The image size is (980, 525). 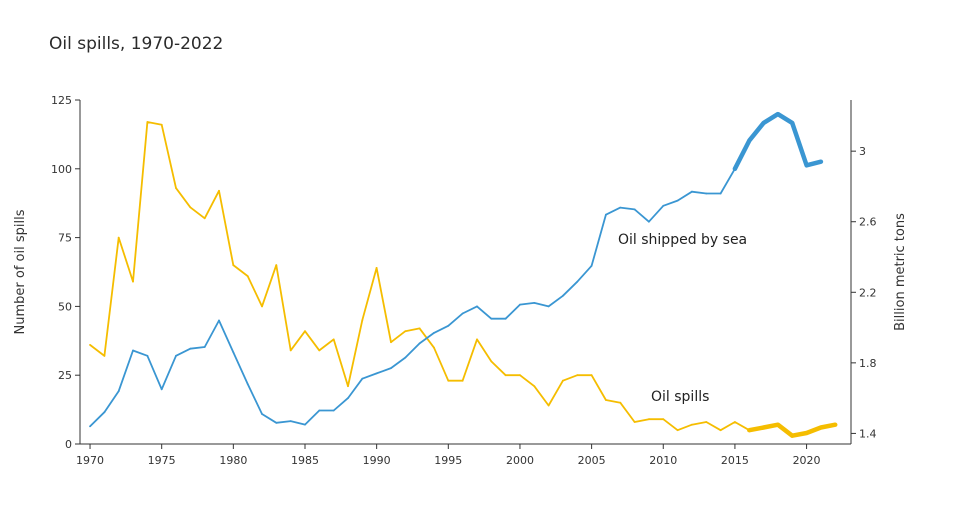 What do you see at coordinates (65, 238) in the screenshot?
I see `left-tick-label: 75` at bounding box center [65, 238].